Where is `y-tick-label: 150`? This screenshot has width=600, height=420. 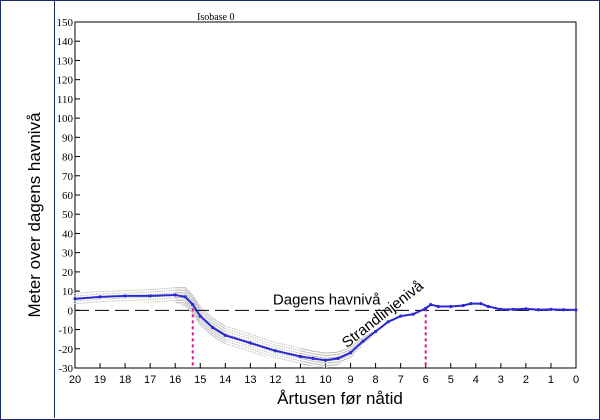 y-tick-label: 150 is located at coordinates (65, 23).